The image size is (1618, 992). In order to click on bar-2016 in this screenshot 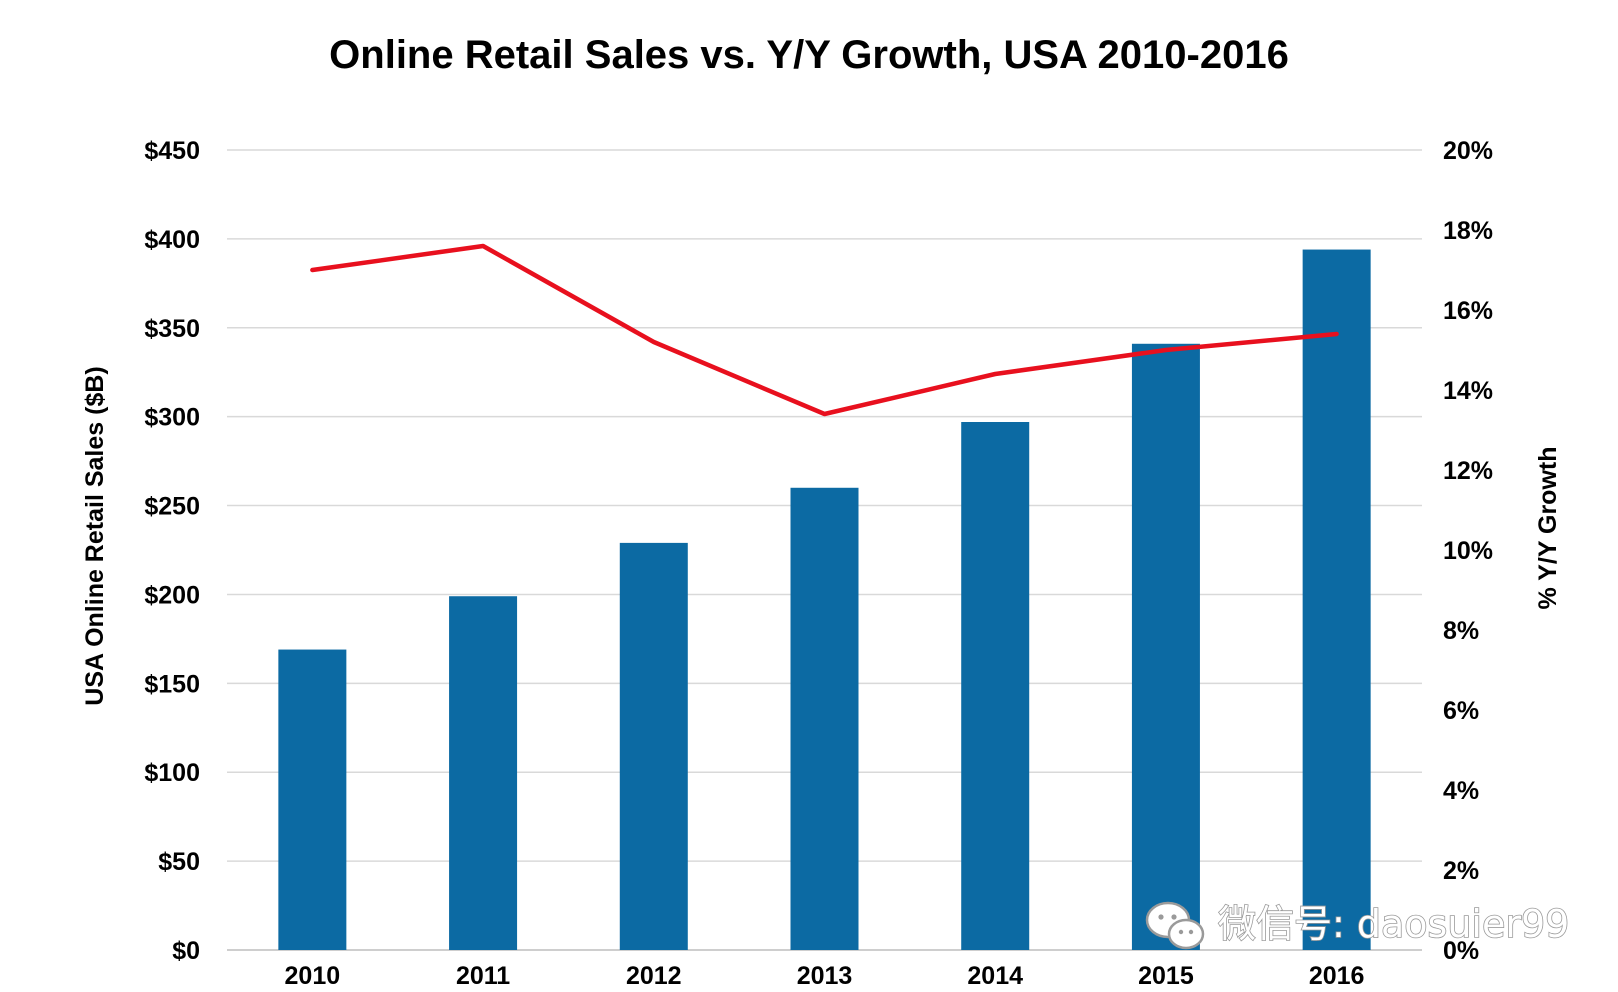, I will do `click(1336, 600)`.